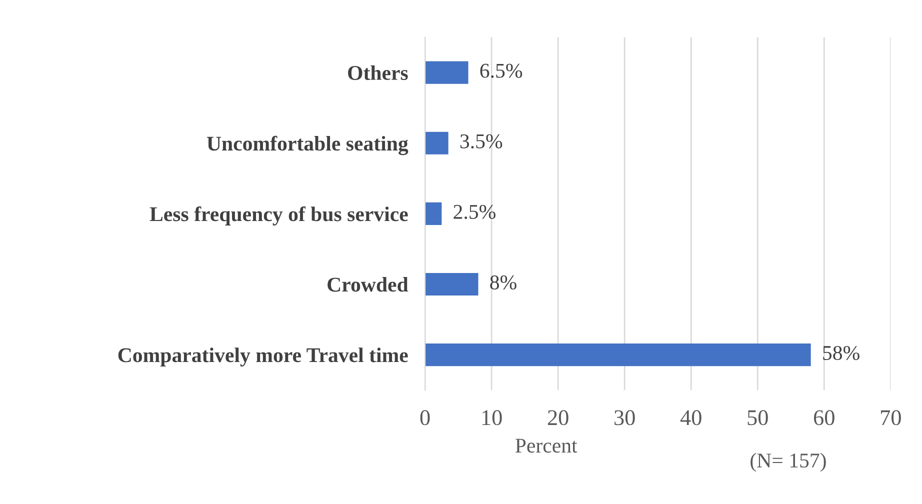  What do you see at coordinates (425, 418) in the screenshot?
I see `x-tick-label: 0` at bounding box center [425, 418].